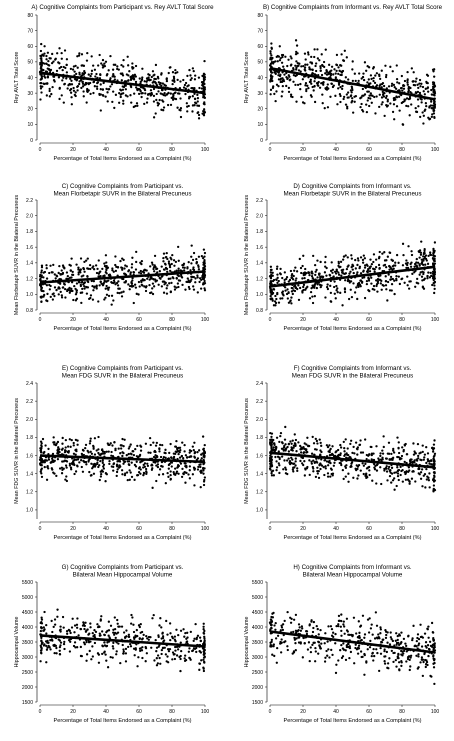 The height and width of the screenshot is (741, 454). What do you see at coordinates (30, 110) in the screenshot?
I see `y-tick-label: 20` at bounding box center [30, 110].